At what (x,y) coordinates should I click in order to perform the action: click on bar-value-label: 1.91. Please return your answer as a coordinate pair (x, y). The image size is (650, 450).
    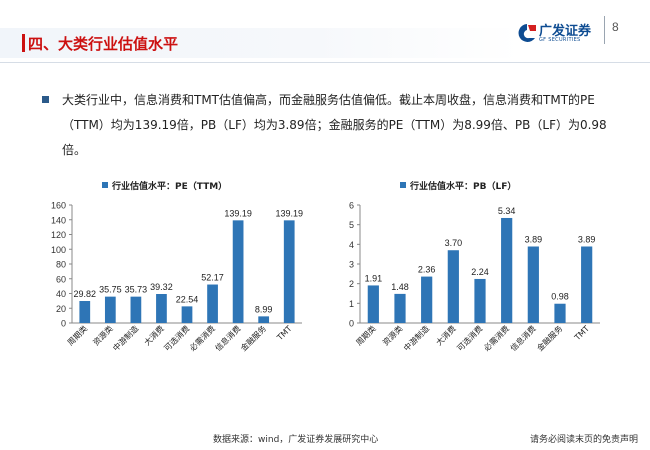
    Looking at the image, I should click on (374, 278).